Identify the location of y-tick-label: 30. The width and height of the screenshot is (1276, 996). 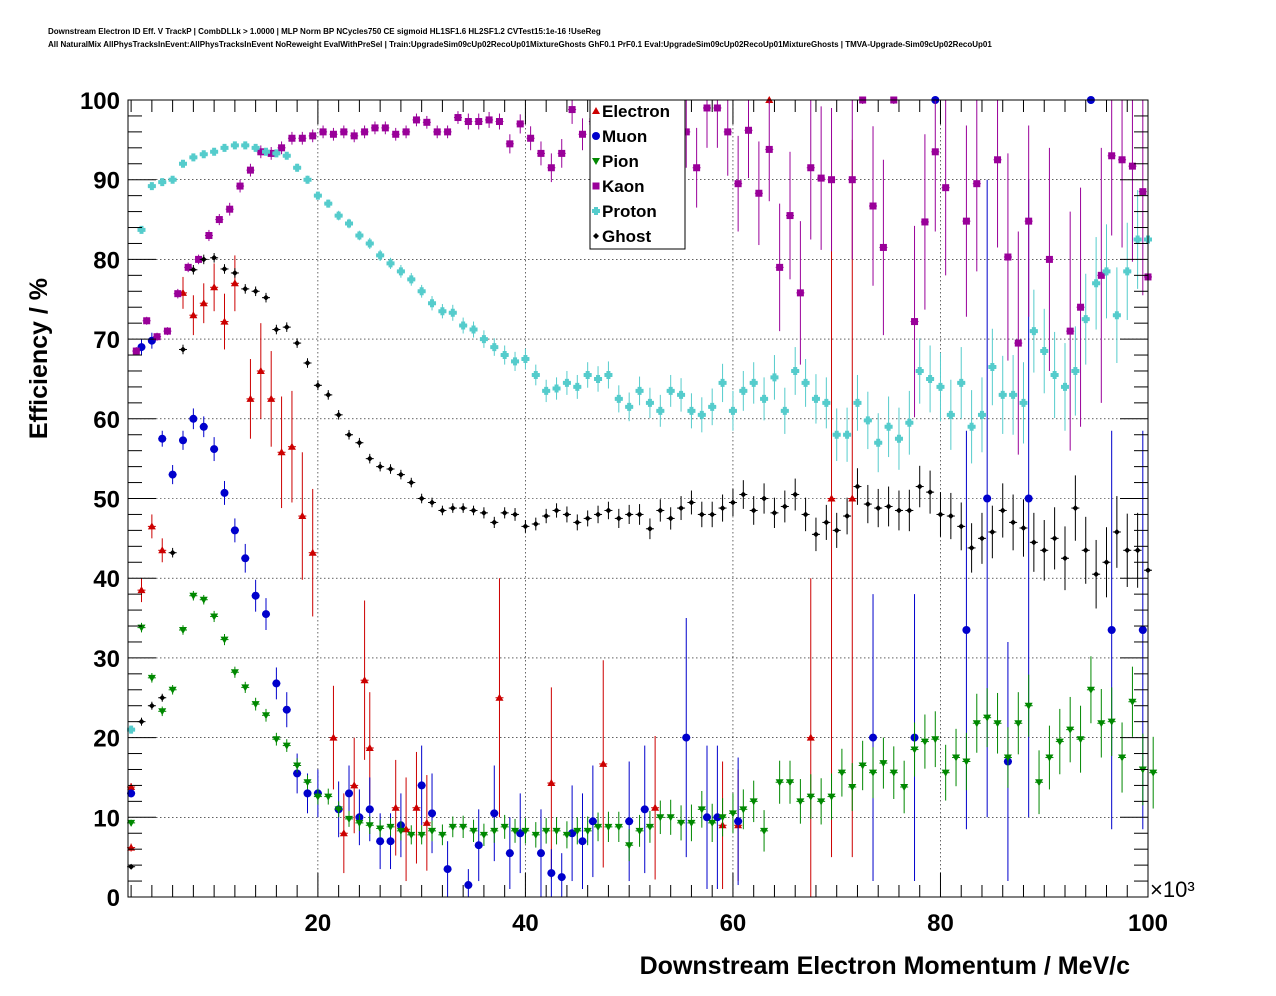
(106, 659).